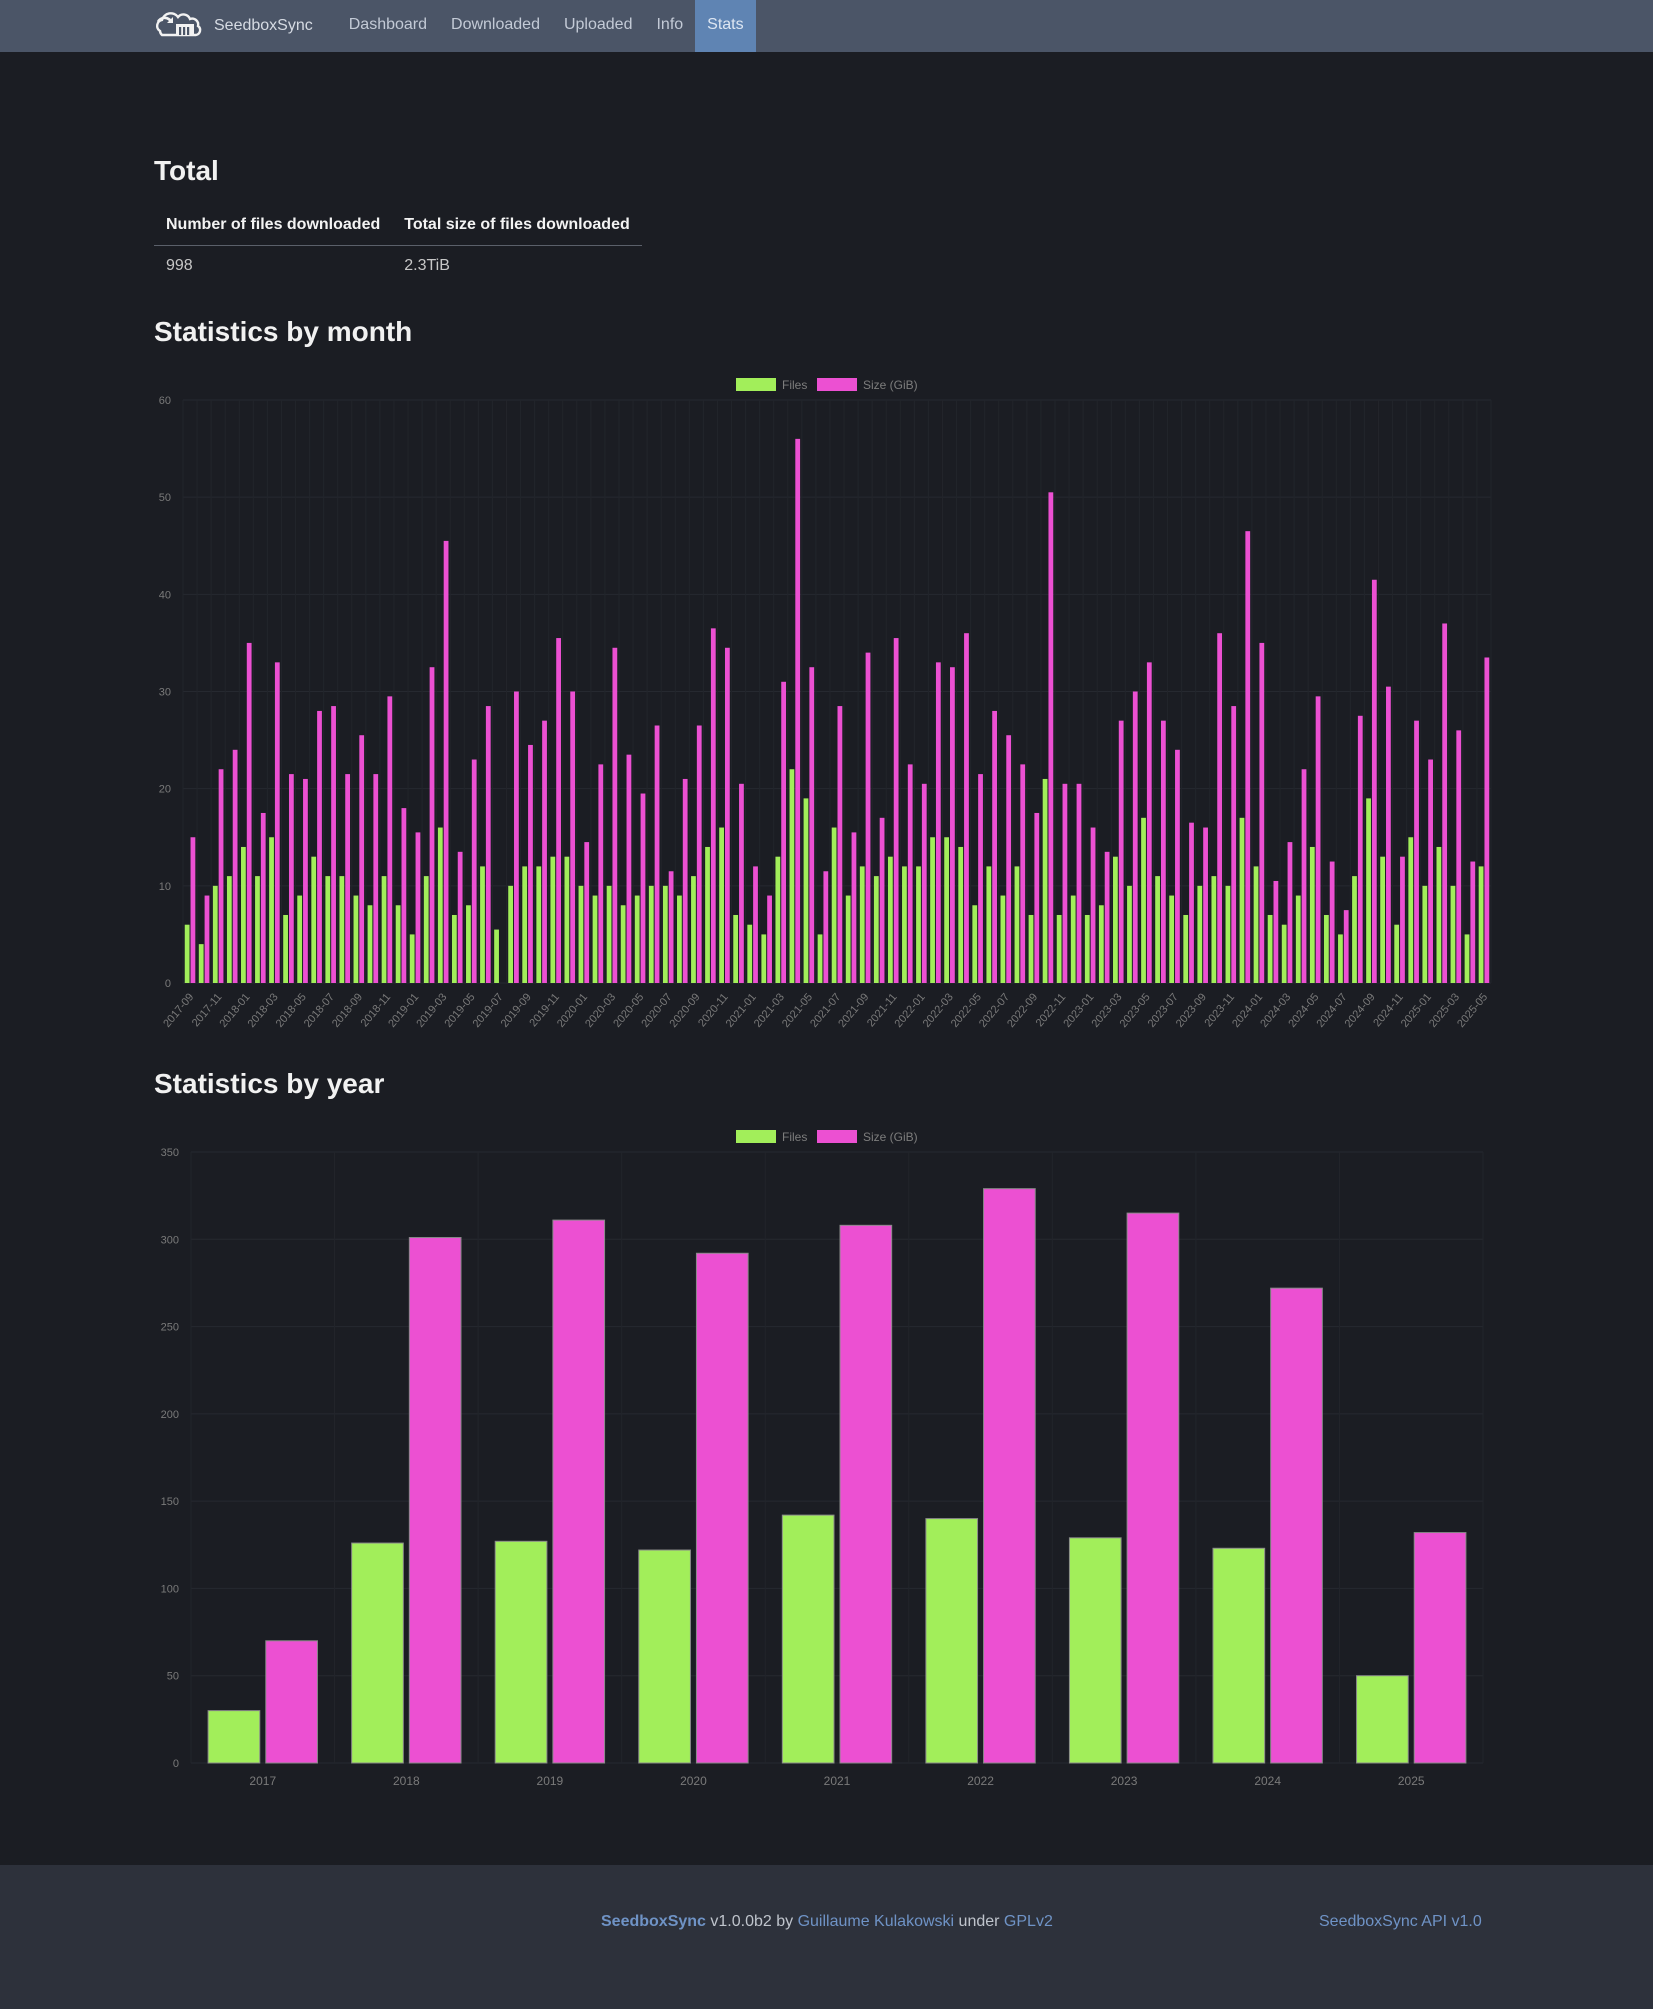  What do you see at coordinates (693, 1781) in the screenshot?
I see `x-tick-label: 2020` at bounding box center [693, 1781].